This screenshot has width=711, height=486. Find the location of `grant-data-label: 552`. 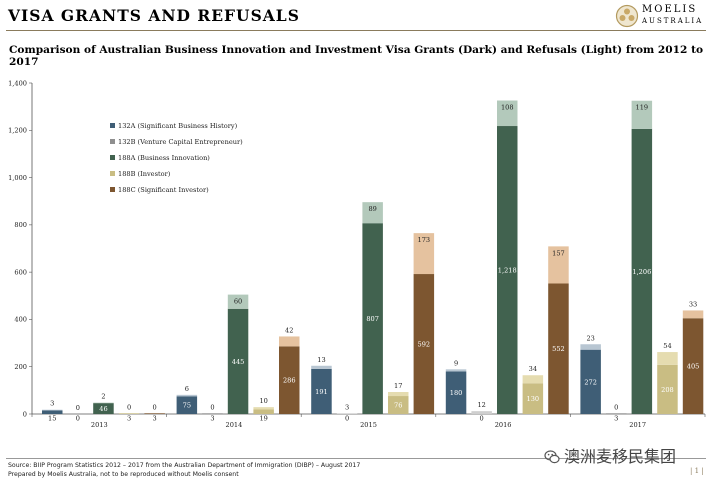

grant-data-label: 552 is located at coordinates (558, 349).